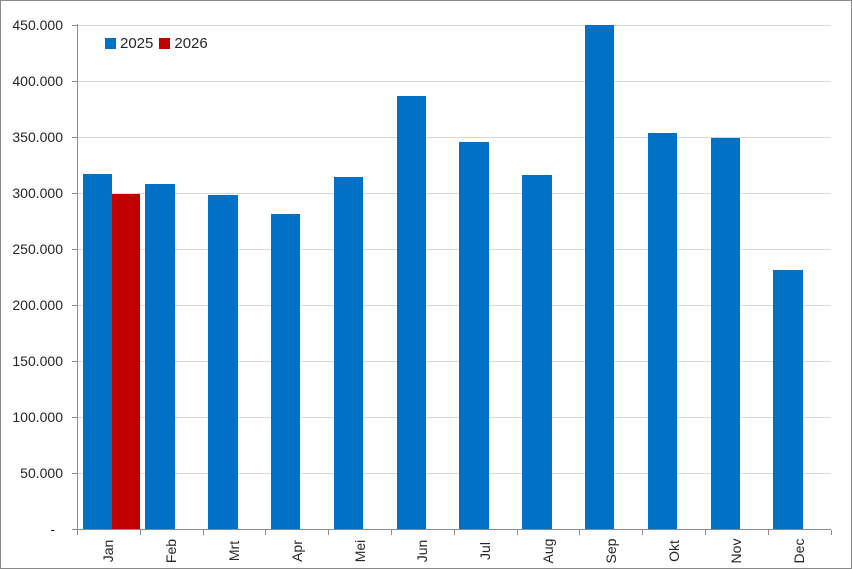  What do you see at coordinates (725, 333) in the screenshot?
I see `bar-nov-2025` at bounding box center [725, 333].